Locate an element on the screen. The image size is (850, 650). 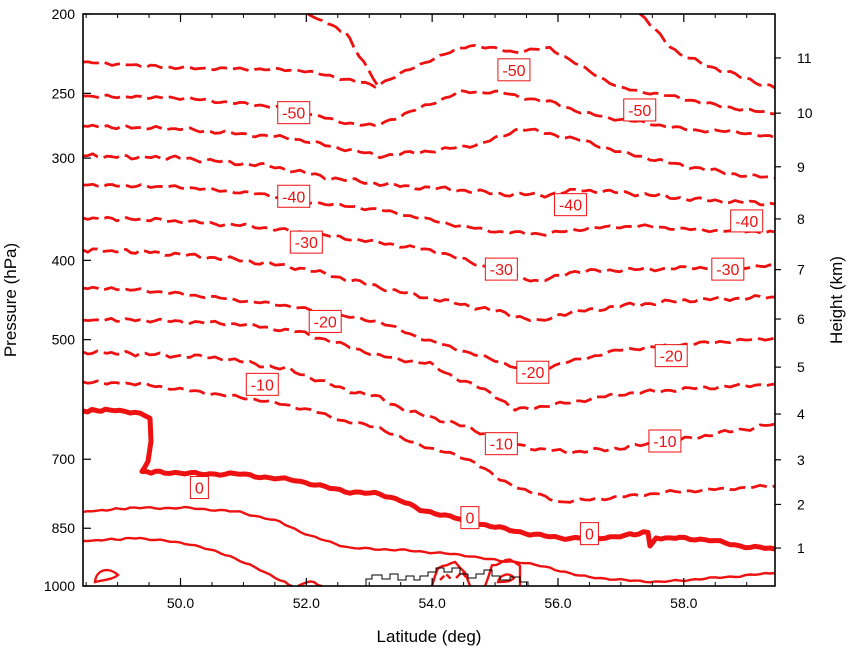
x-tick-label: 56.0 is located at coordinates (557, 603).